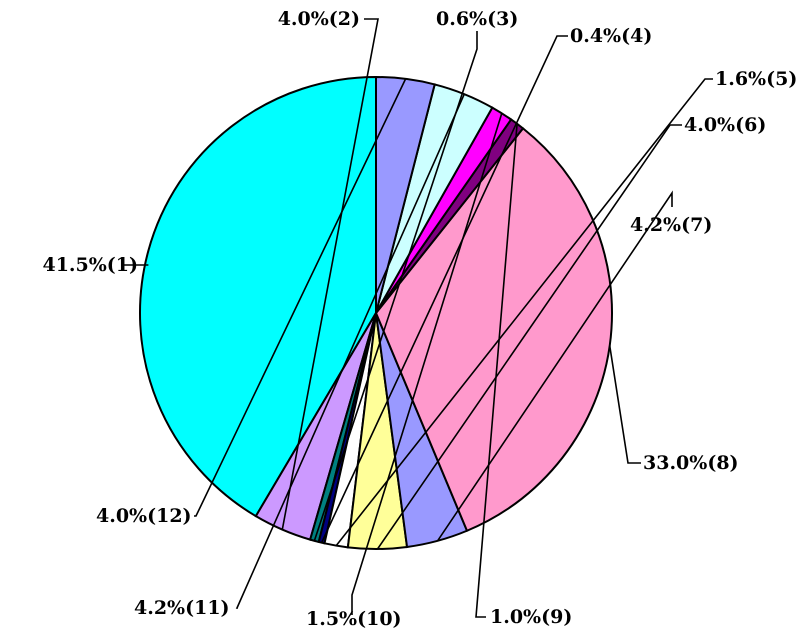 This screenshot has height=636, width=796. Describe the element at coordinates (531, 617) in the screenshot. I see `slice-label-9: 1.0%(9)` at that location.